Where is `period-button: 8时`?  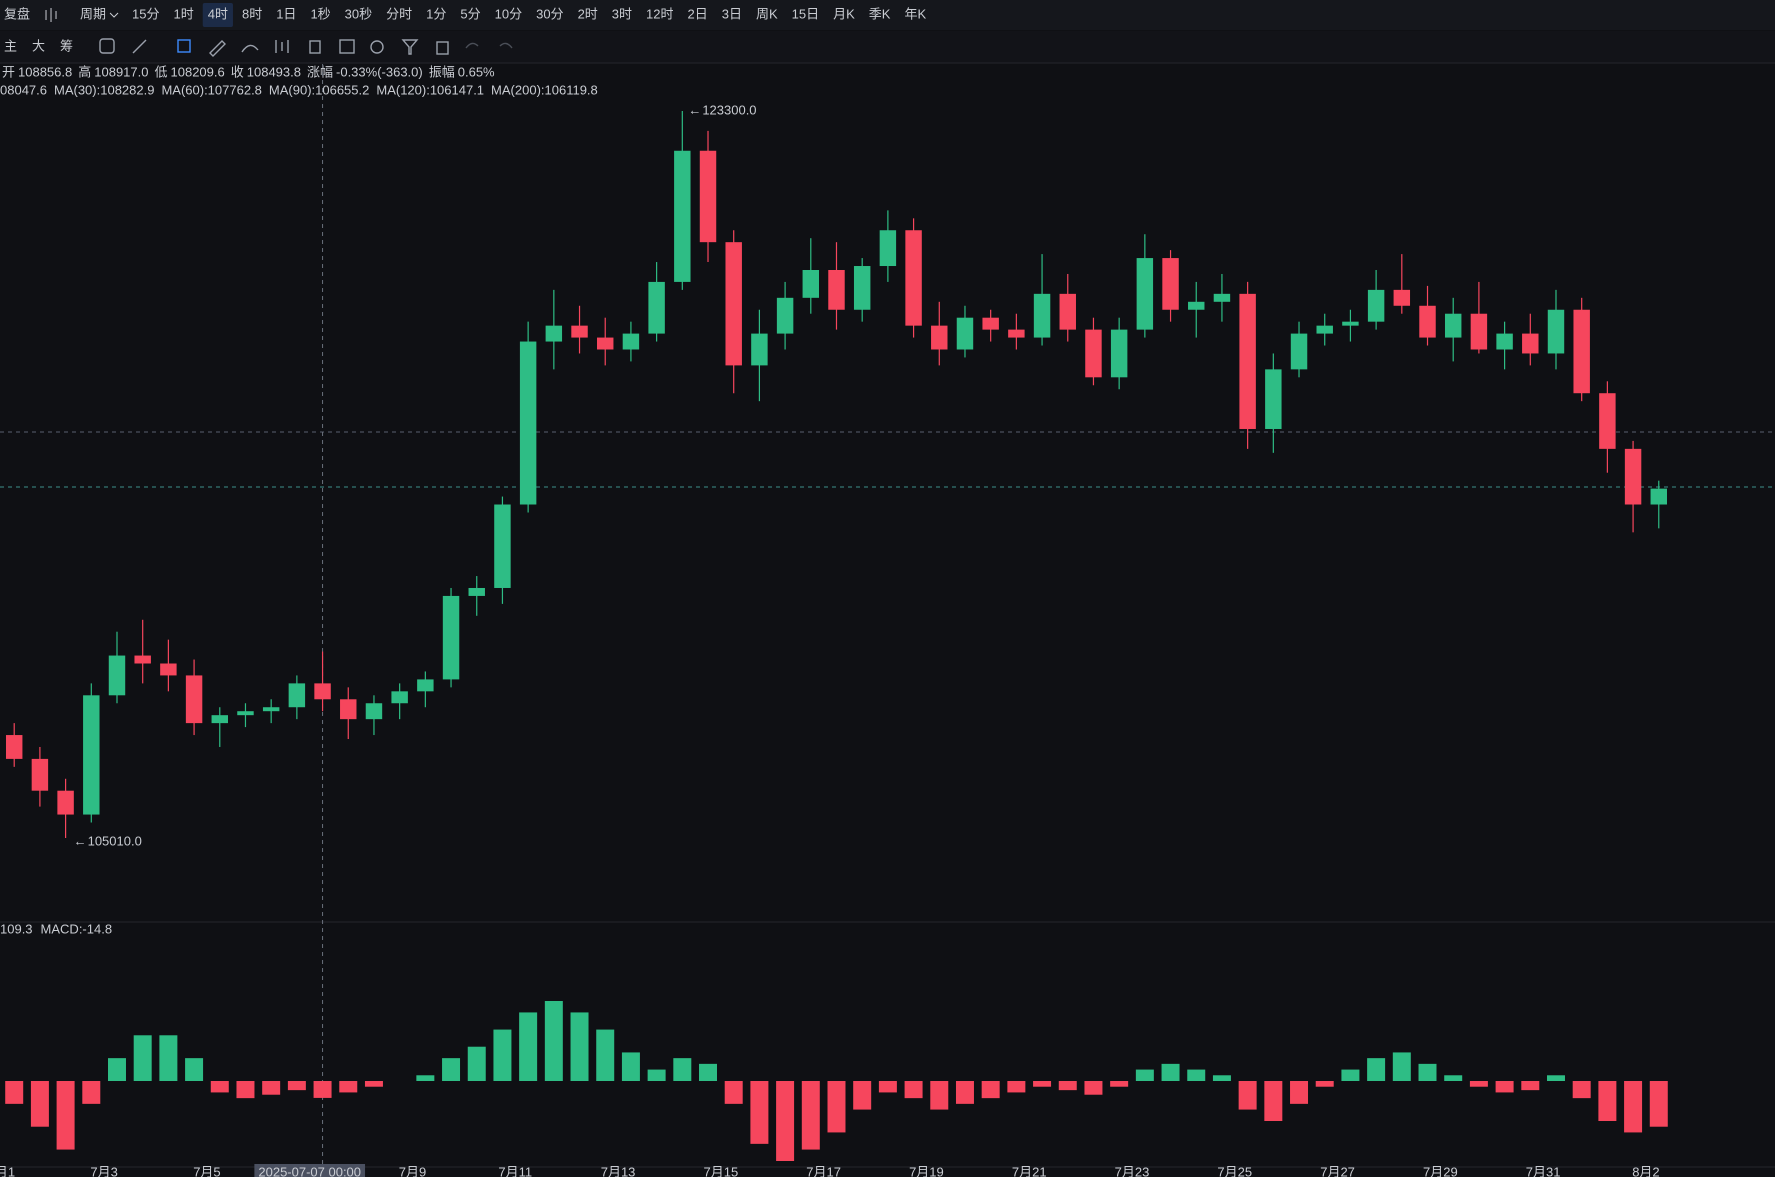
period-button: 8时 is located at coordinates (252, 13).